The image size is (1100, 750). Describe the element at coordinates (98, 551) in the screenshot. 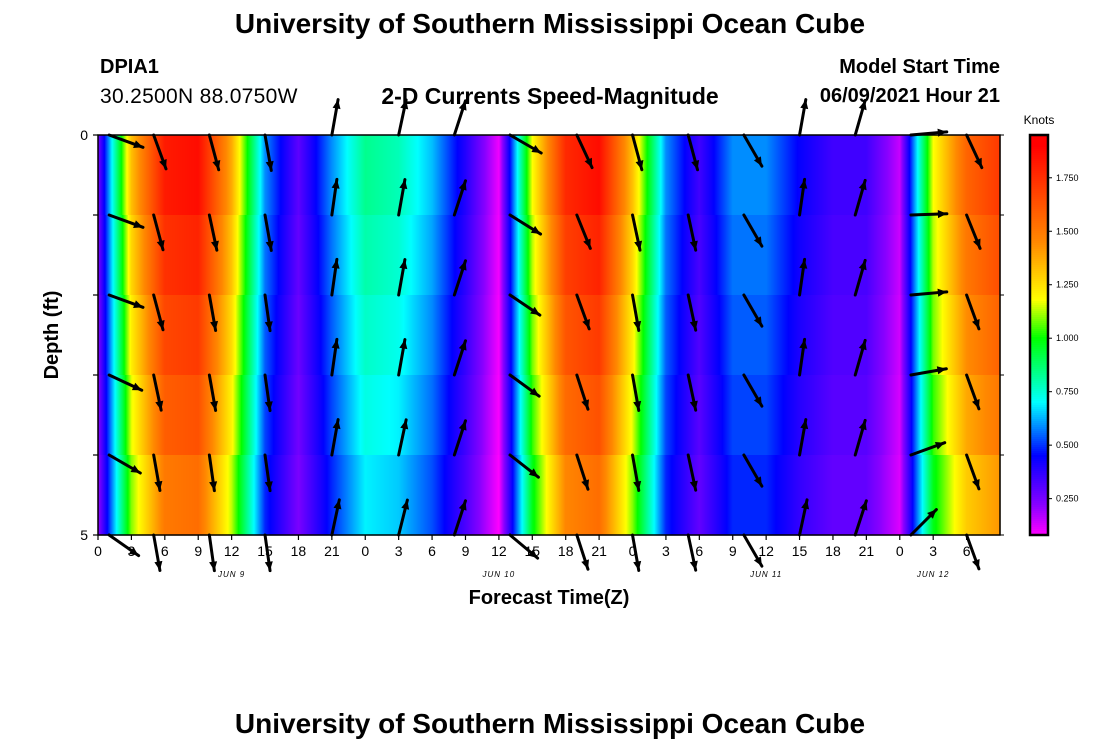

I see `x-tick-label: 0` at that location.